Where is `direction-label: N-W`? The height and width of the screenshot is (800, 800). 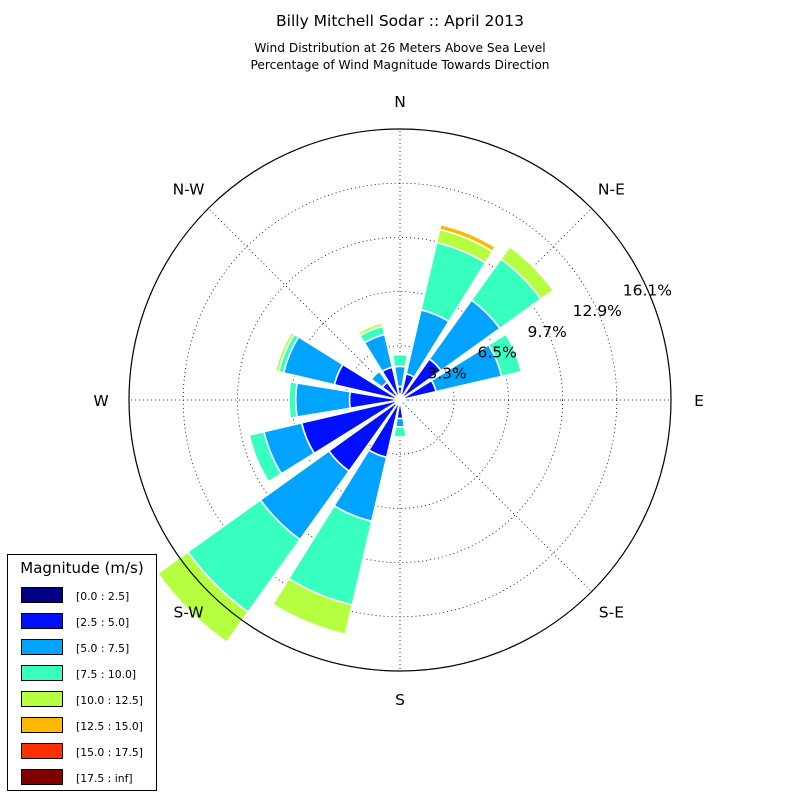 direction-label: N-W is located at coordinates (189, 190).